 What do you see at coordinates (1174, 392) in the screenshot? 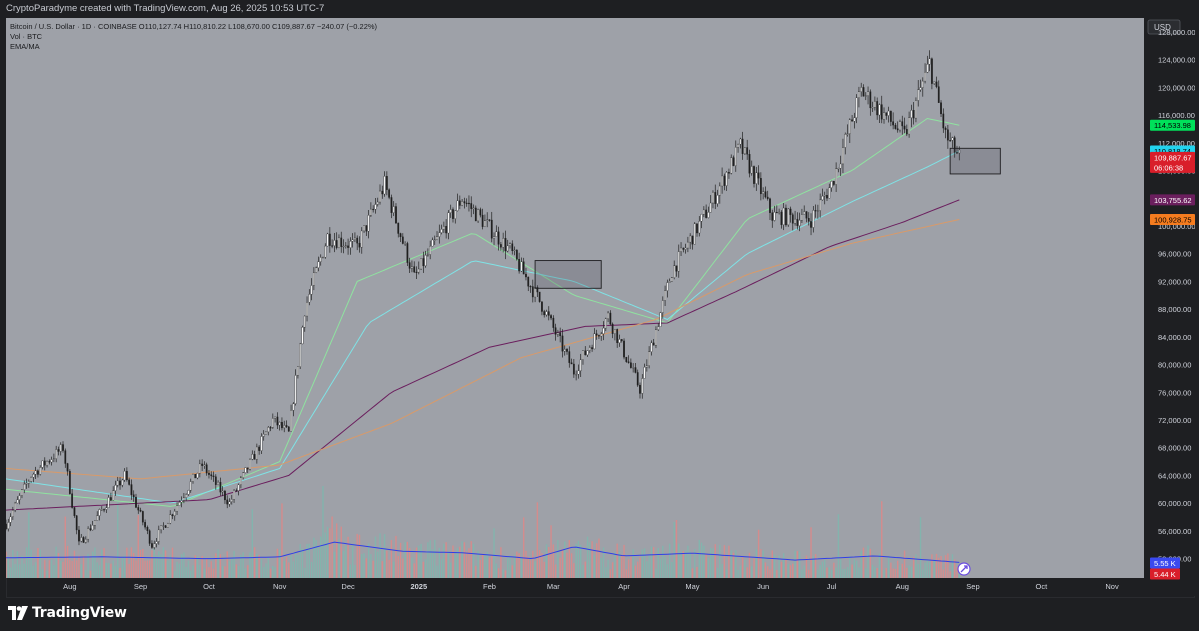
I see `y-tick-label: 76,000.00` at bounding box center [1174, 392].